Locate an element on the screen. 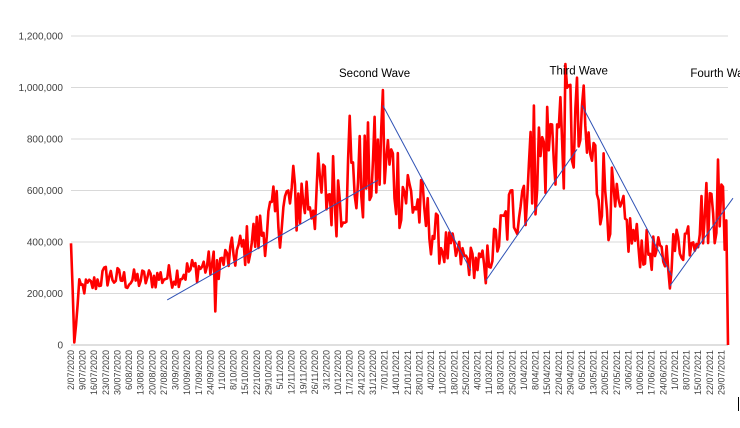  x-tick-label: 29/10/2020 is located at coordinates (268, 372).